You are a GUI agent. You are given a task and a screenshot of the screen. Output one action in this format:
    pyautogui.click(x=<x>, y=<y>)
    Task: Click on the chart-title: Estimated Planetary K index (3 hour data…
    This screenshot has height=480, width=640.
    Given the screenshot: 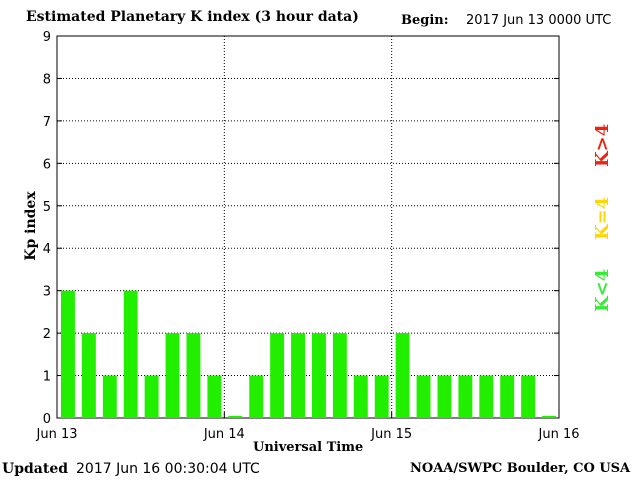 What is the action you would take?
    pyautogui.click(x=192, y=17)
    